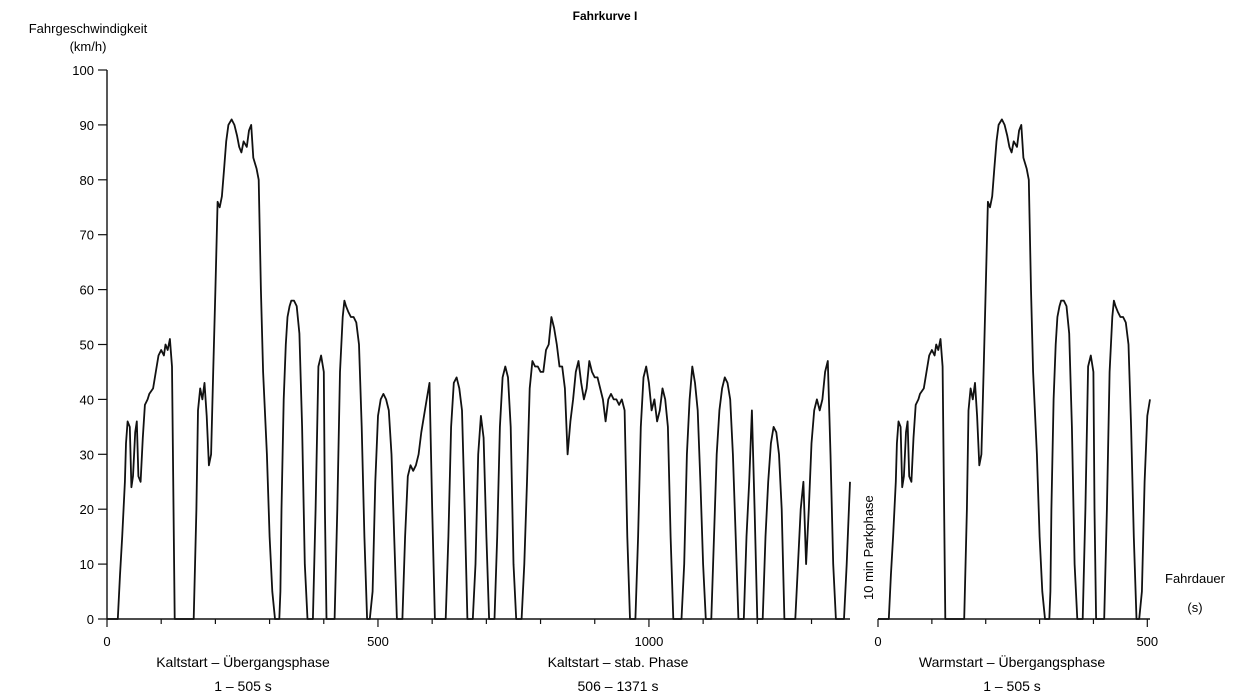 The width and height of the screenshot is (1248, 695). What do you see at coordinates (868, 547) in the screenshot?
I see `parking-phase-label: 10 min Parkphase` at bounding box center [868, 547].